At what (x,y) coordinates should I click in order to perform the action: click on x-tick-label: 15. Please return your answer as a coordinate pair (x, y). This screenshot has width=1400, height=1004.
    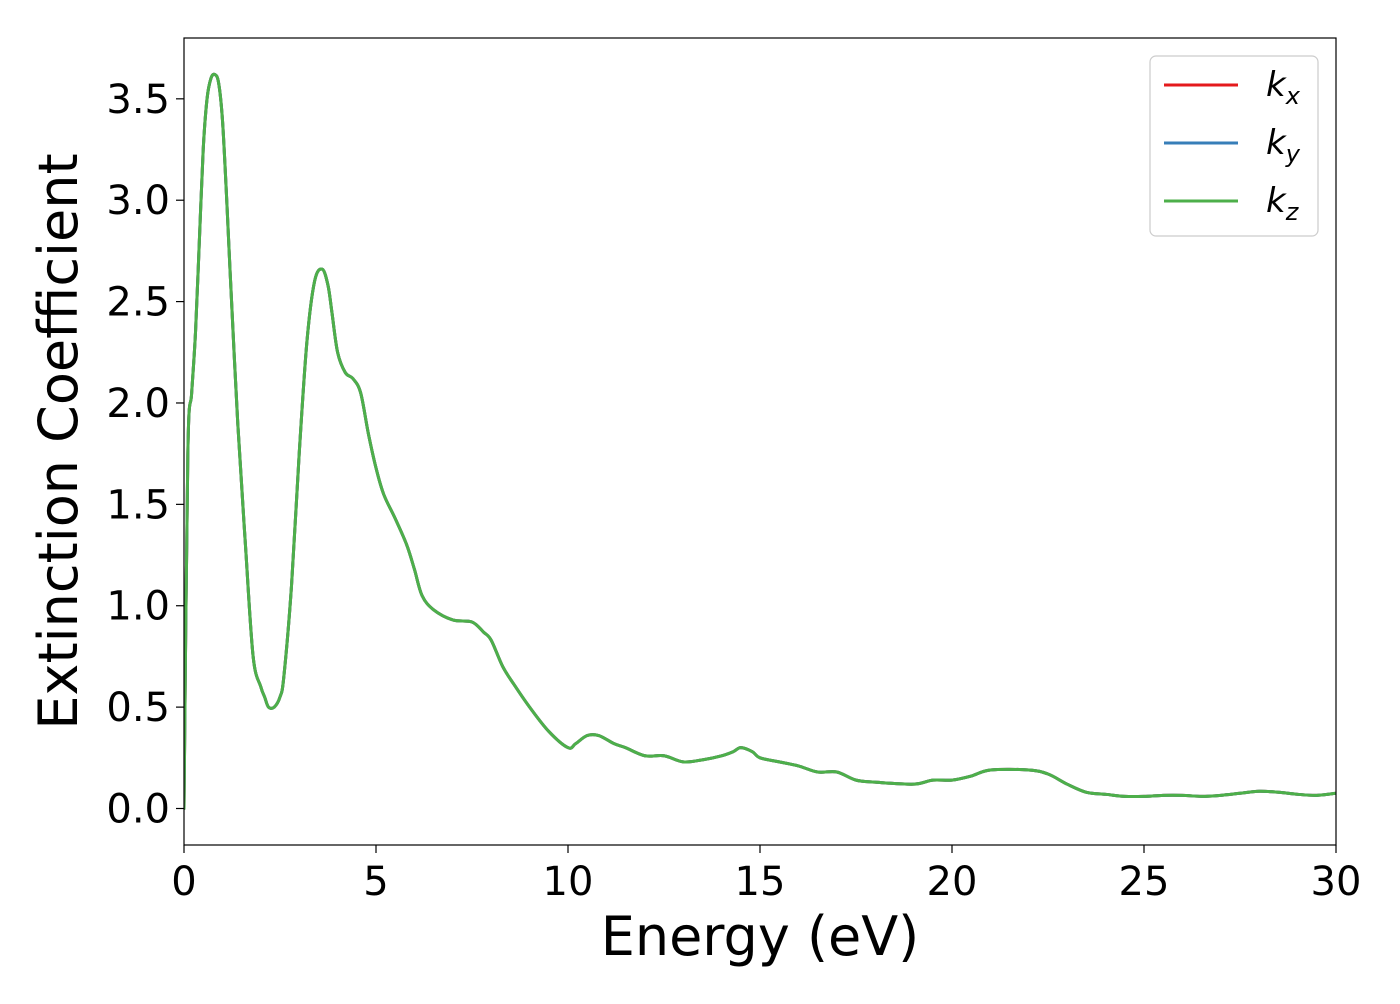
    Looking at the image, I should click on (760, 882).